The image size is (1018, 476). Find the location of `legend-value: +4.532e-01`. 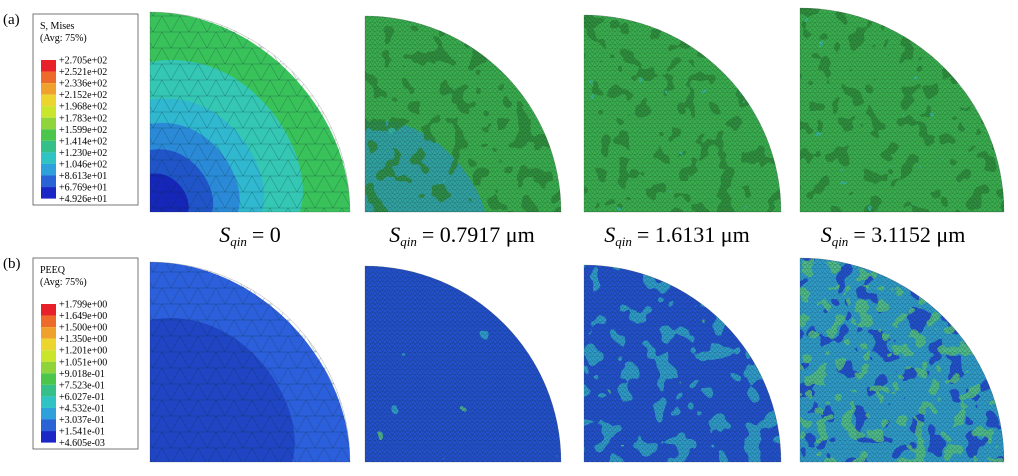

legend-value: +4.532e-01 is located at coordinates (82, 408).